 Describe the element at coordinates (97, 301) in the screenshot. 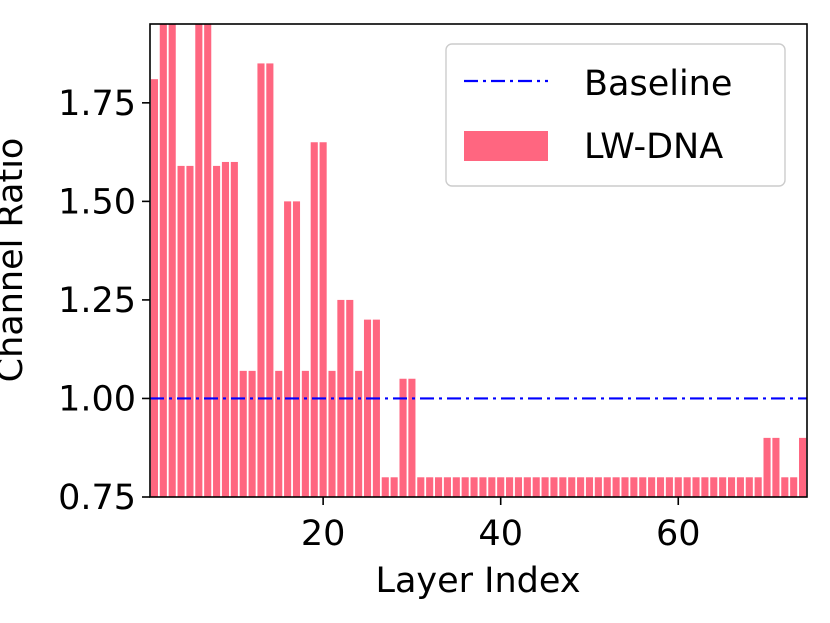

I see `y-tick-label: 1.25` at that location.